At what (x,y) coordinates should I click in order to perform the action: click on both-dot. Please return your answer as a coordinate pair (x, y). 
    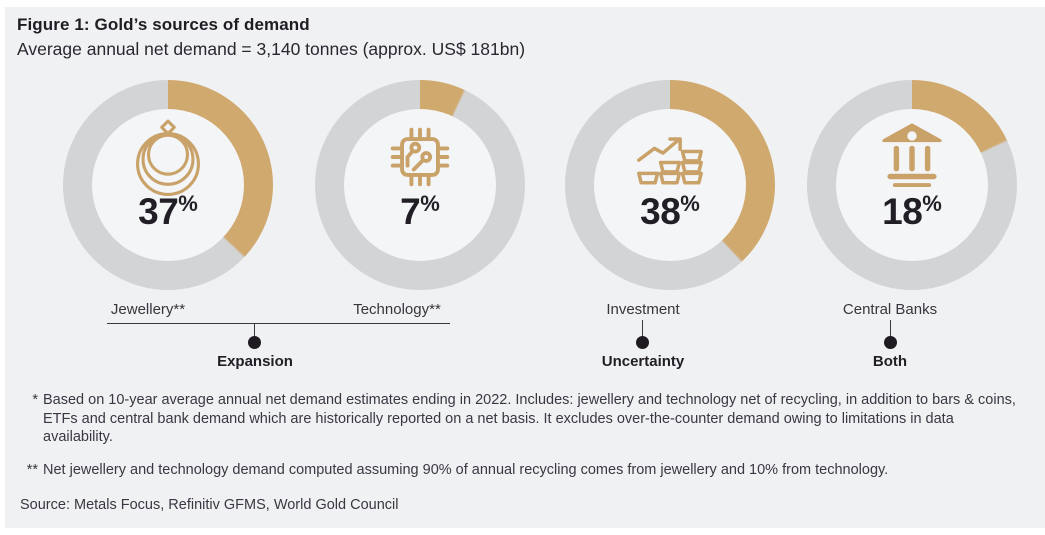
    Looking at the image, I should click on (890, 342).